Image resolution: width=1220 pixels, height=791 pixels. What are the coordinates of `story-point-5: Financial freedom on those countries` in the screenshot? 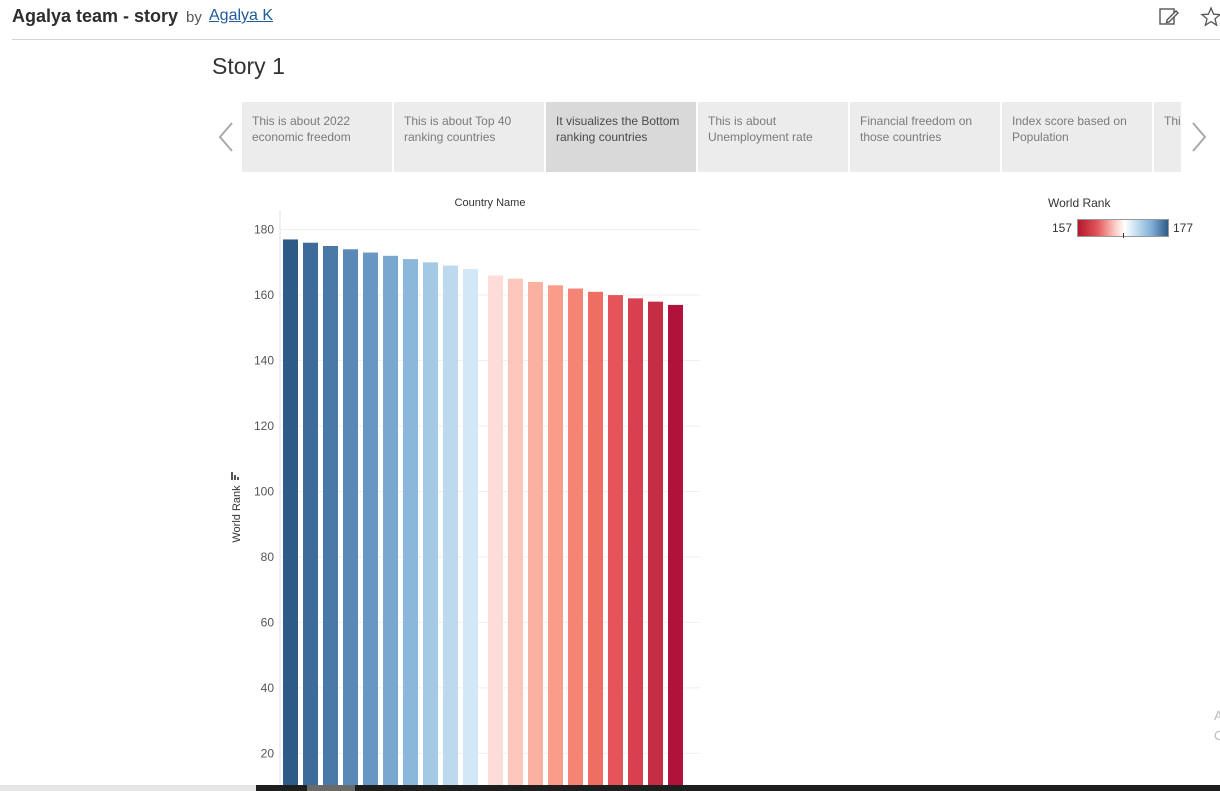 It's located at (925, 137).